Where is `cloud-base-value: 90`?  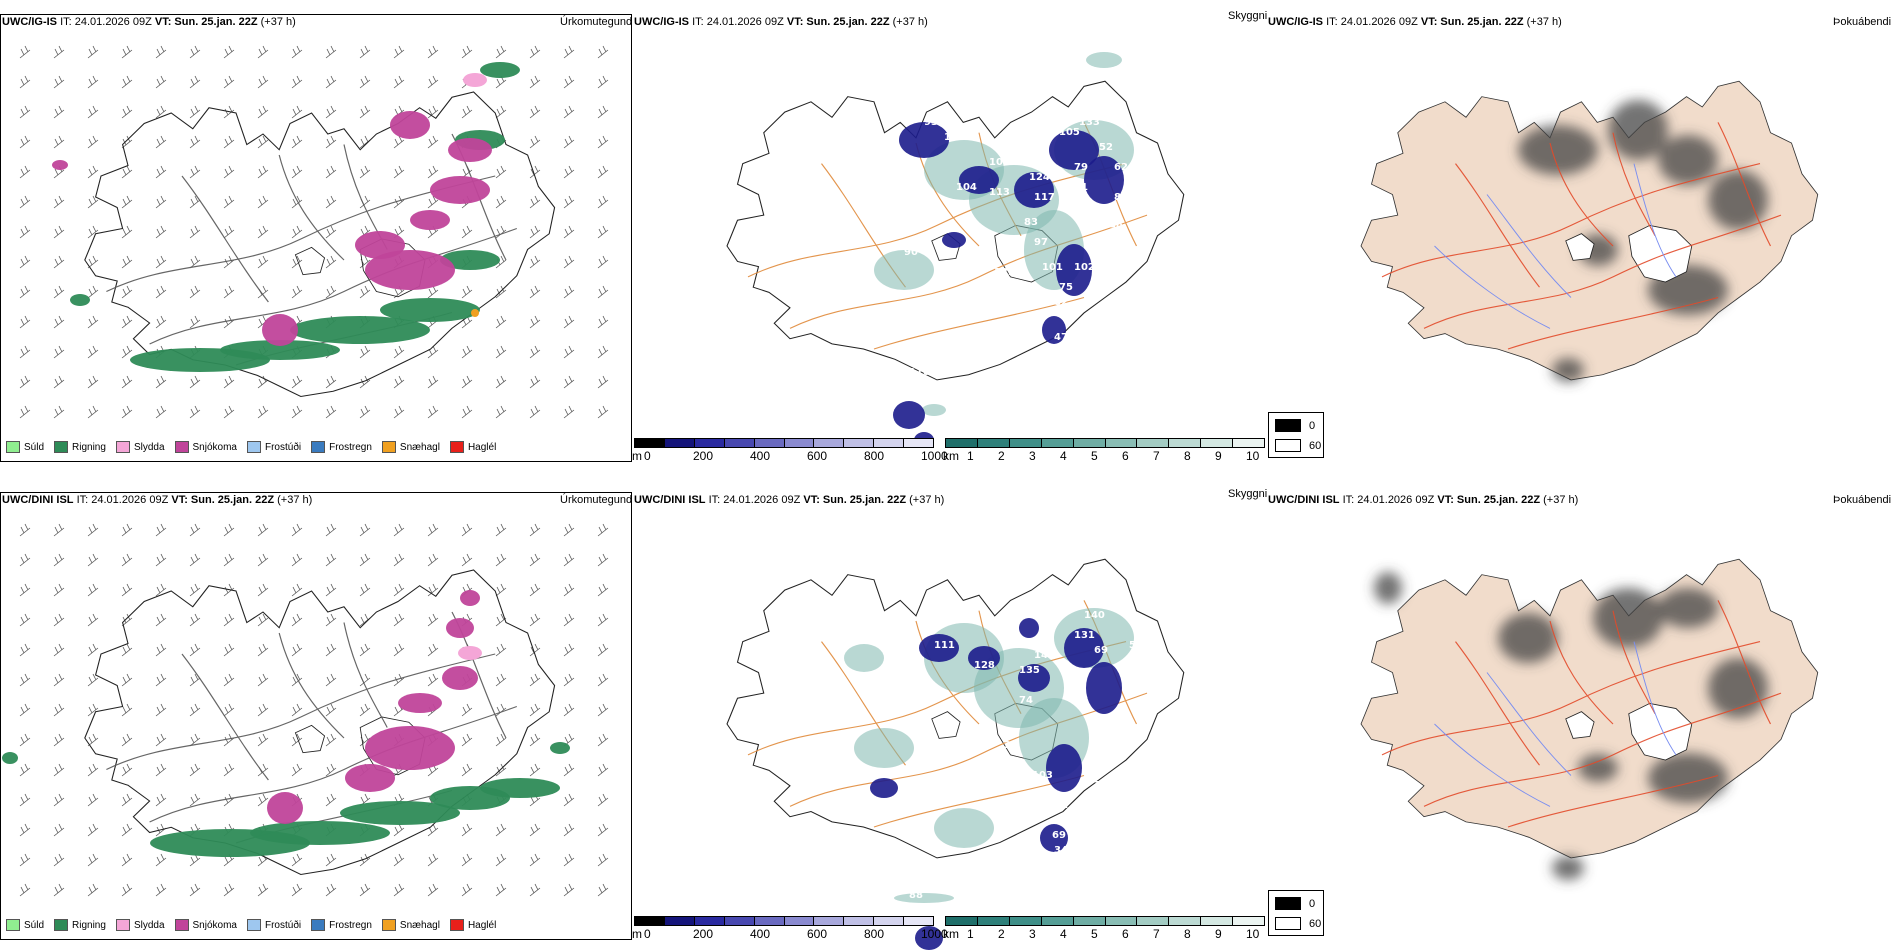 cloud-base-value: 90 is located at coordinates (1116, 227).